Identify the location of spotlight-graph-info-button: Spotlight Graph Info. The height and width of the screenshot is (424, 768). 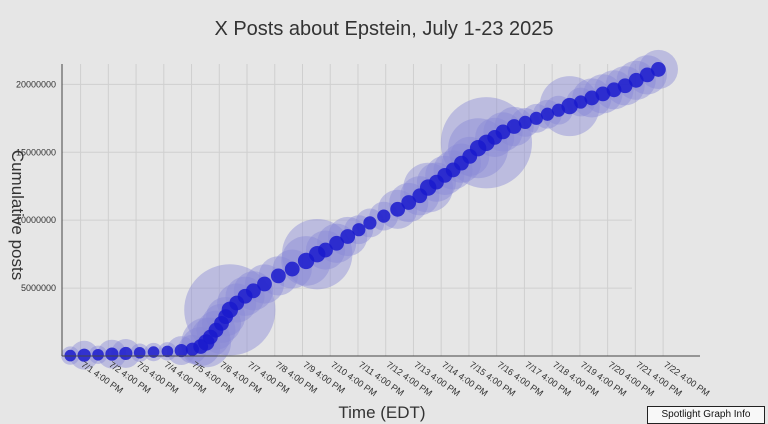
(706, 415).